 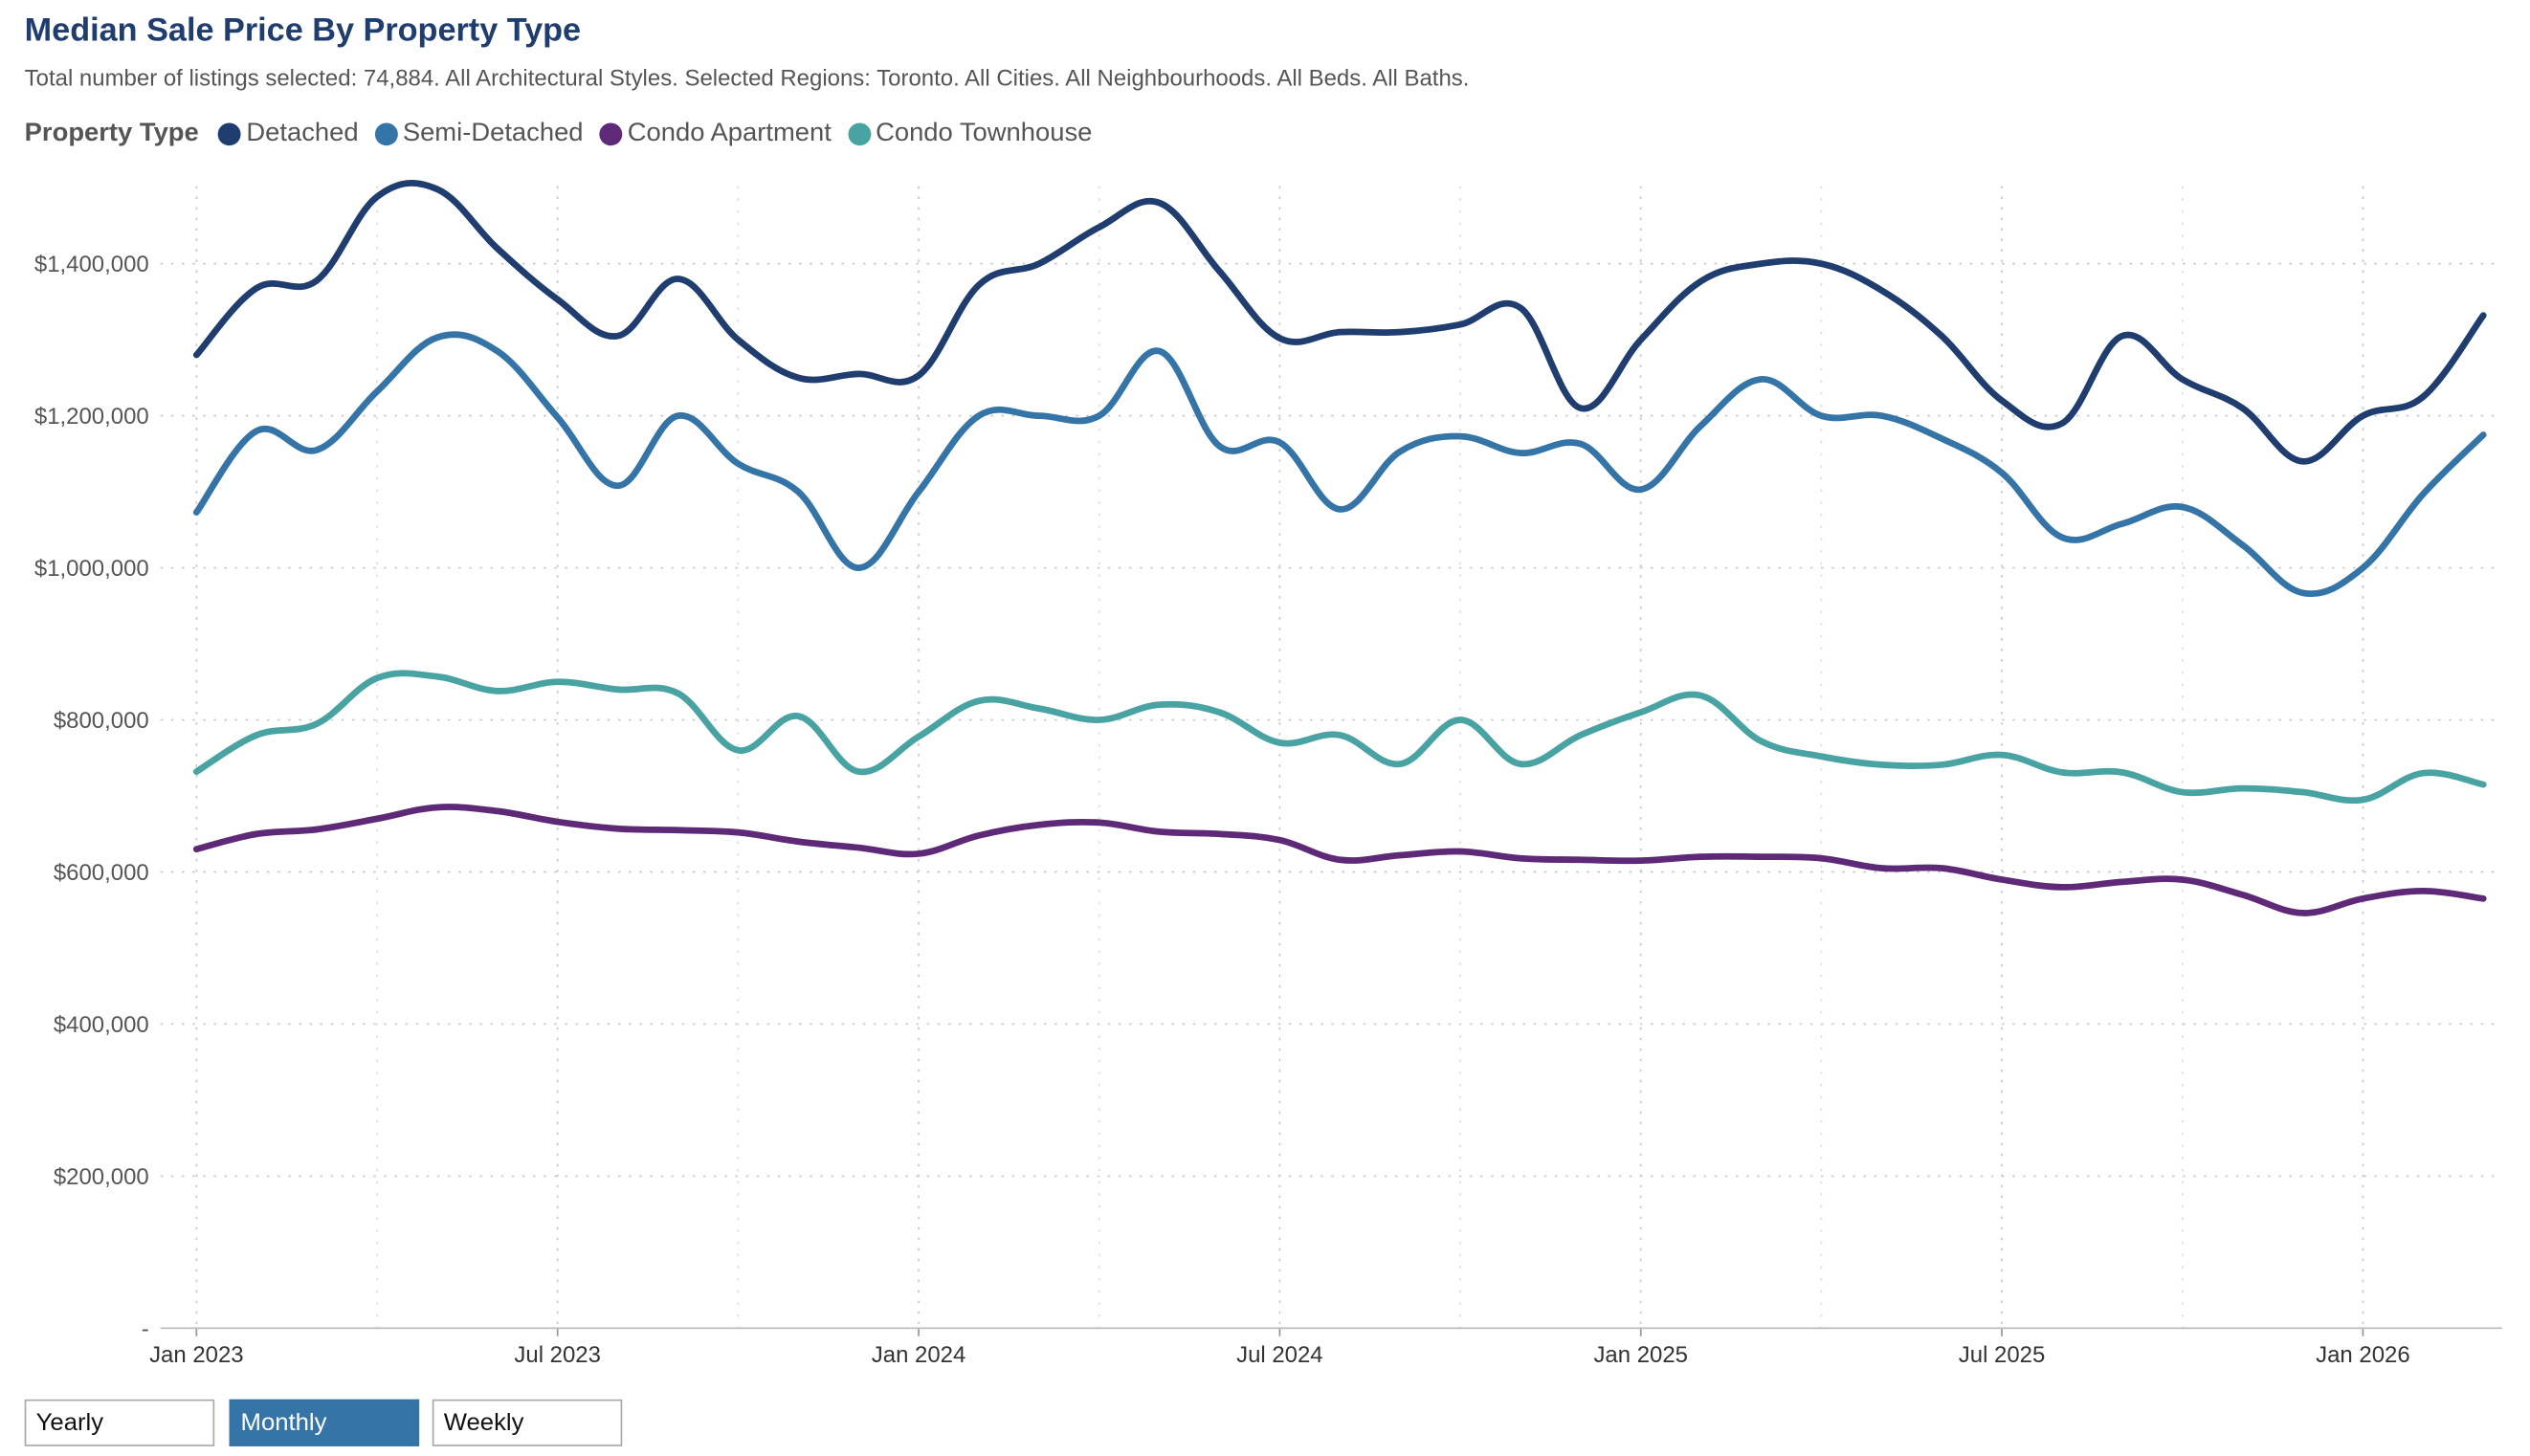 What do you see at coordinates (1339, 860) in the screenshot?
I see `series-line-condo-apartment` at bounding box center [1339, 860].